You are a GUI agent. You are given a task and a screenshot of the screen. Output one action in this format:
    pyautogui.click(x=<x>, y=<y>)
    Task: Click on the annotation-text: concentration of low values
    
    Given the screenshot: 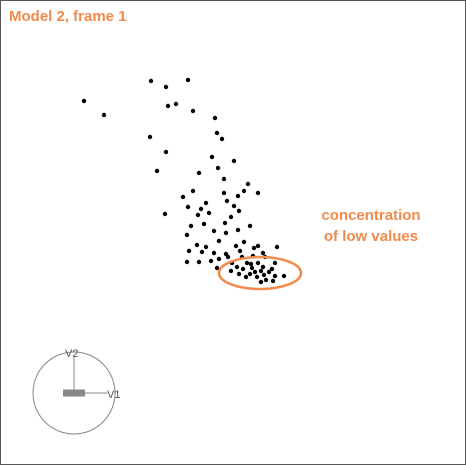 What is the action you would take?
    pyautogui.click(x=371, y=226)
    